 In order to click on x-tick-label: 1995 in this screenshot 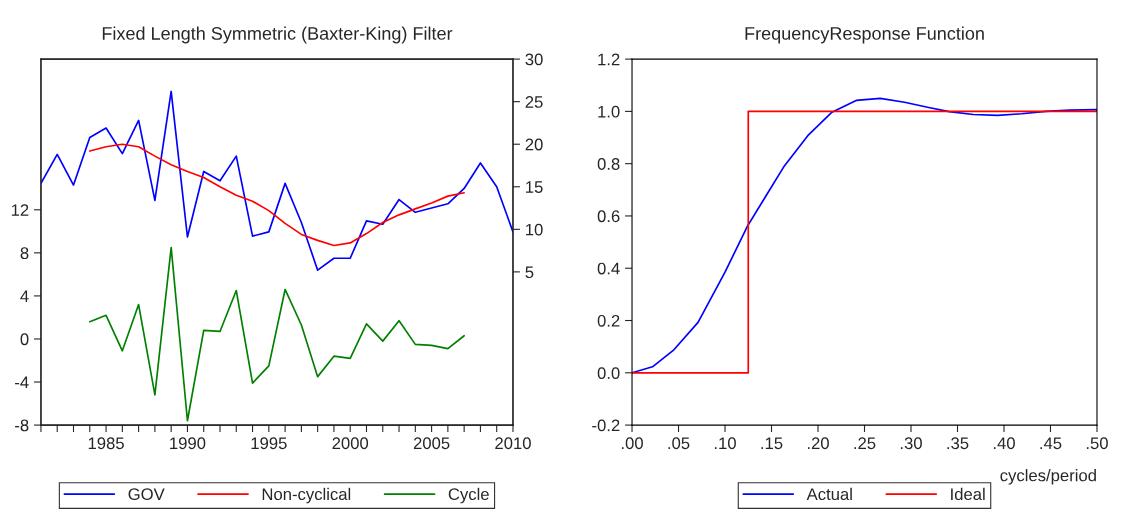, I will do `click(269, 443)`.